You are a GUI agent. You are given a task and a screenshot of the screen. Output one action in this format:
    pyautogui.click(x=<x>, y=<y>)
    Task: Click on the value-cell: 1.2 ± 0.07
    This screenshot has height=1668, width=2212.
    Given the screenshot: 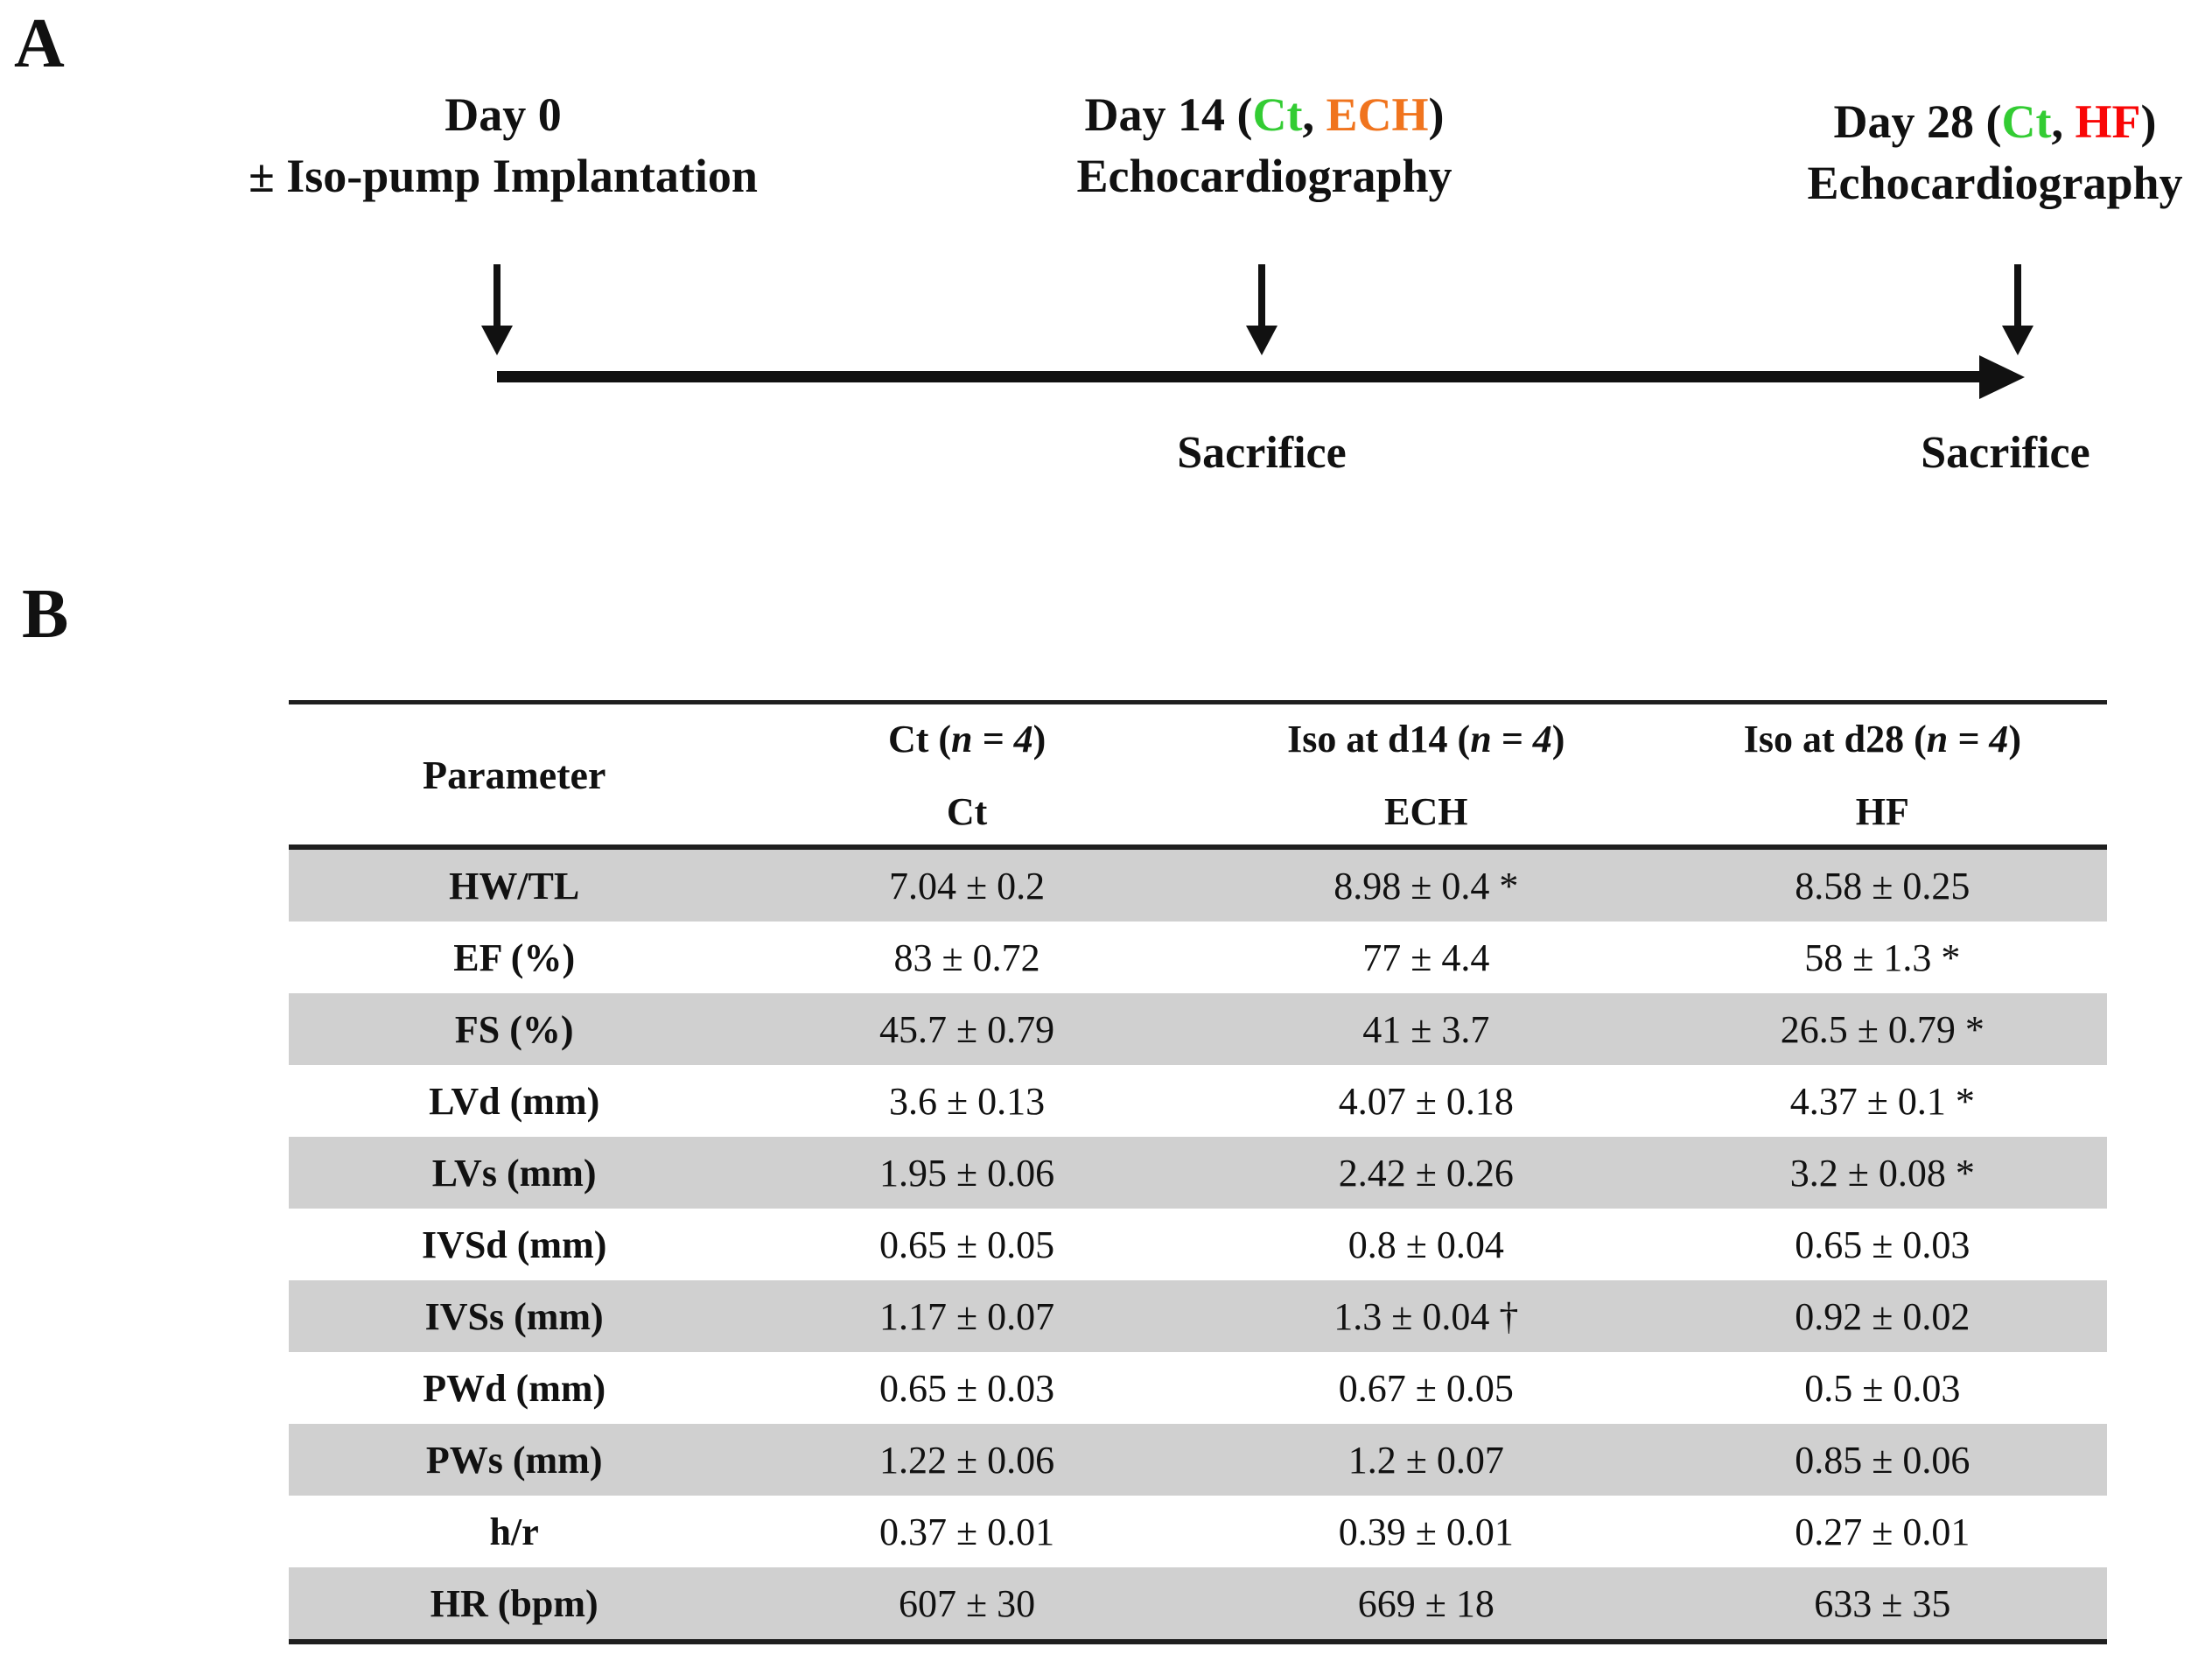 What is the action you would take?
    pyautogui.click(x=1426, y=1460)
    